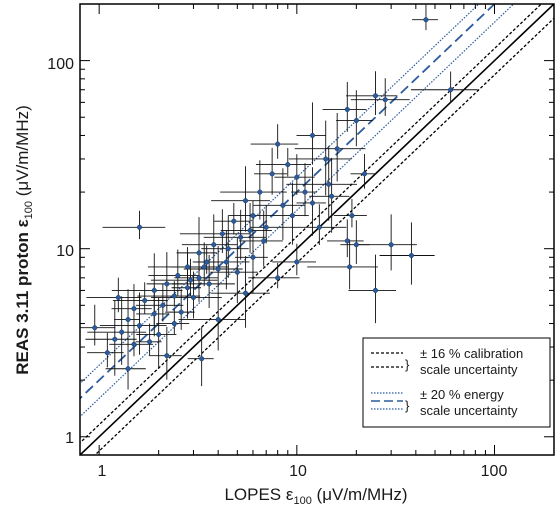 This screenshot has height=506, width=559. What do you see at coordinates (407, 364) in the screenshot?
I see `legend-calibration-brace: }` at bounding box center [407, 364].